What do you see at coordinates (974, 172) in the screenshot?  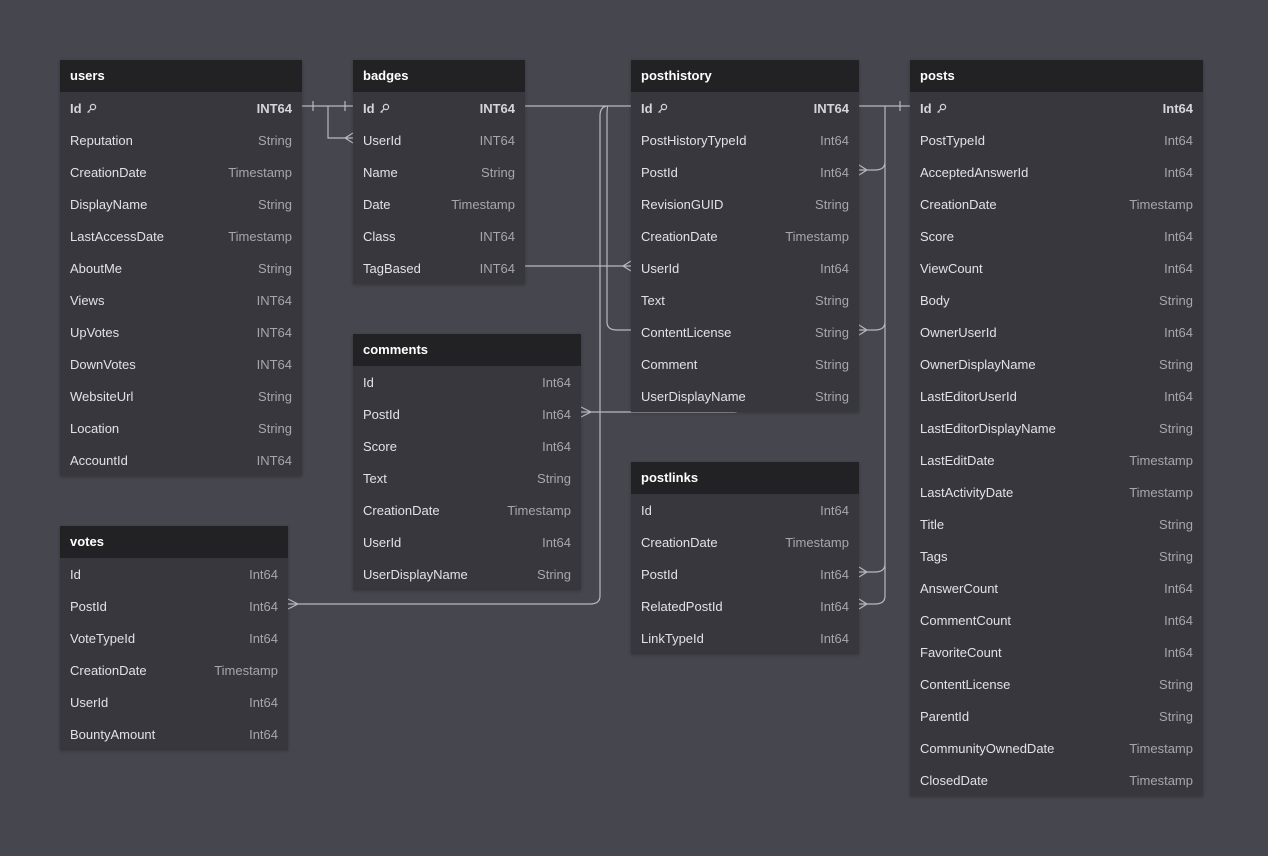 I see `column-name-wrap: AcceptedAnswerId` at bounding box center [974, 172].